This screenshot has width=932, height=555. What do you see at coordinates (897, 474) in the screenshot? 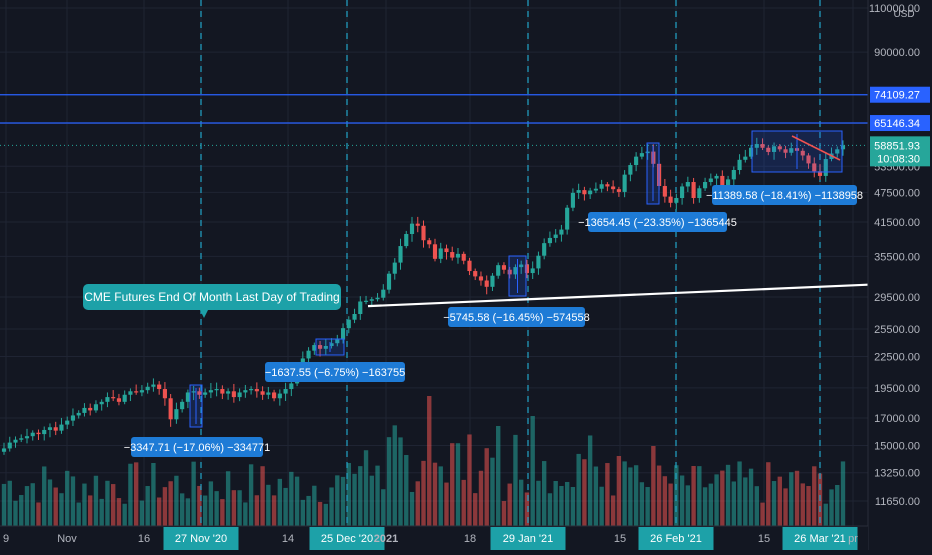
I see `y-tick-label: 13250.00` at bounding box center [897, 474].